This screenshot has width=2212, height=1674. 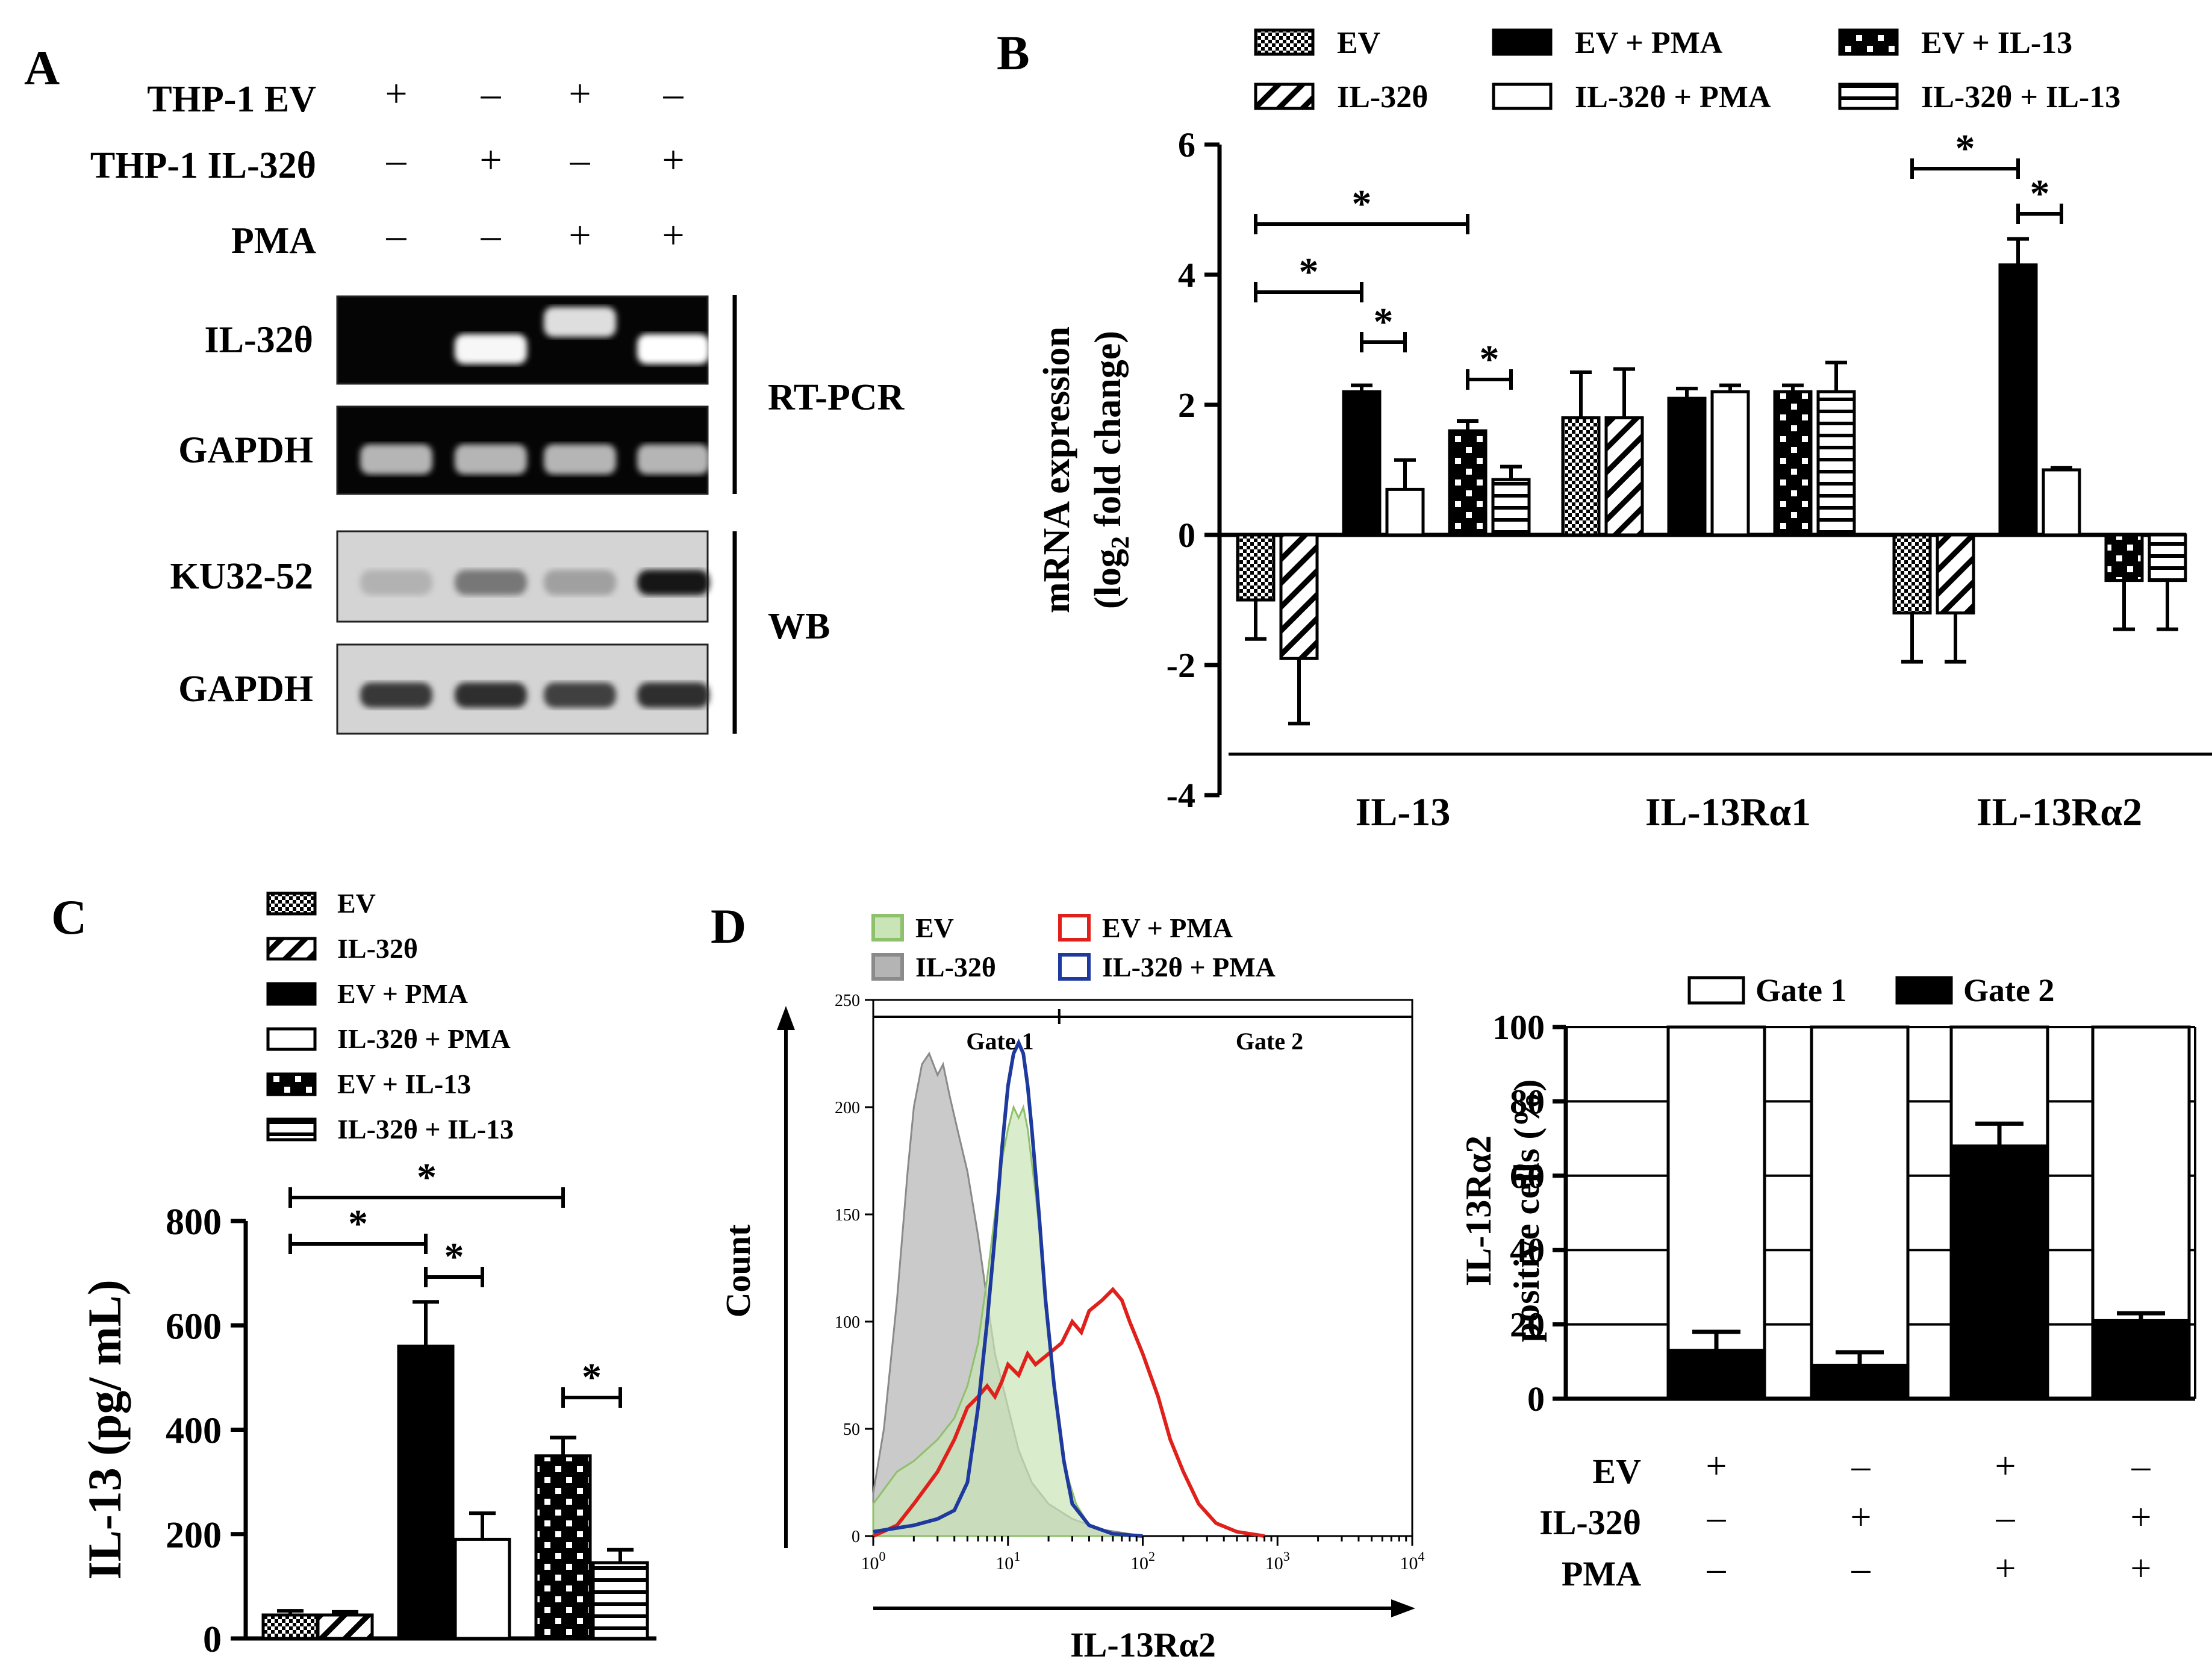 What do you see at coordinates (1421, 1556) in the screenshot?
I see `x-tick-exp: 4` at bounding box center [1421, 1556].